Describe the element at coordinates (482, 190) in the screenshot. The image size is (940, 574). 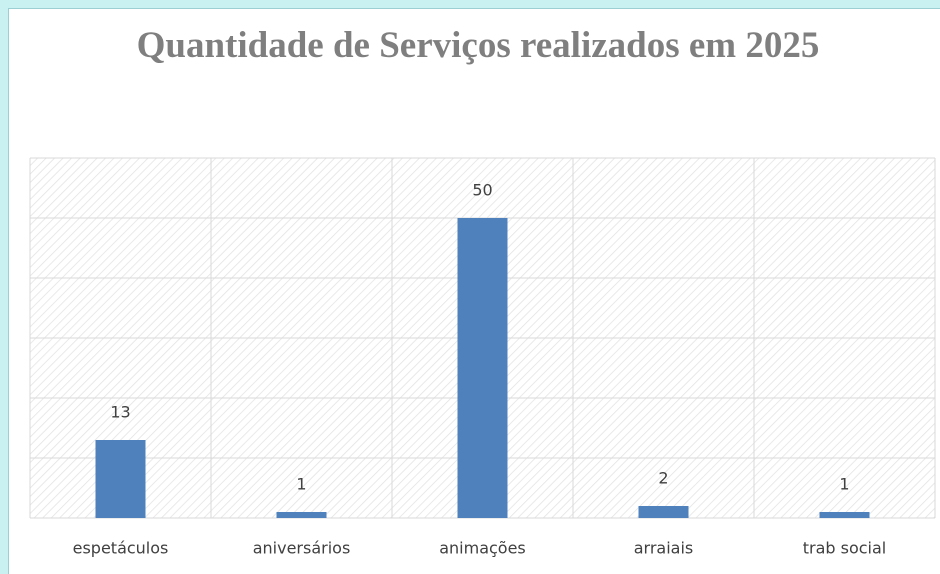
I see `data-label: 50` at that location.